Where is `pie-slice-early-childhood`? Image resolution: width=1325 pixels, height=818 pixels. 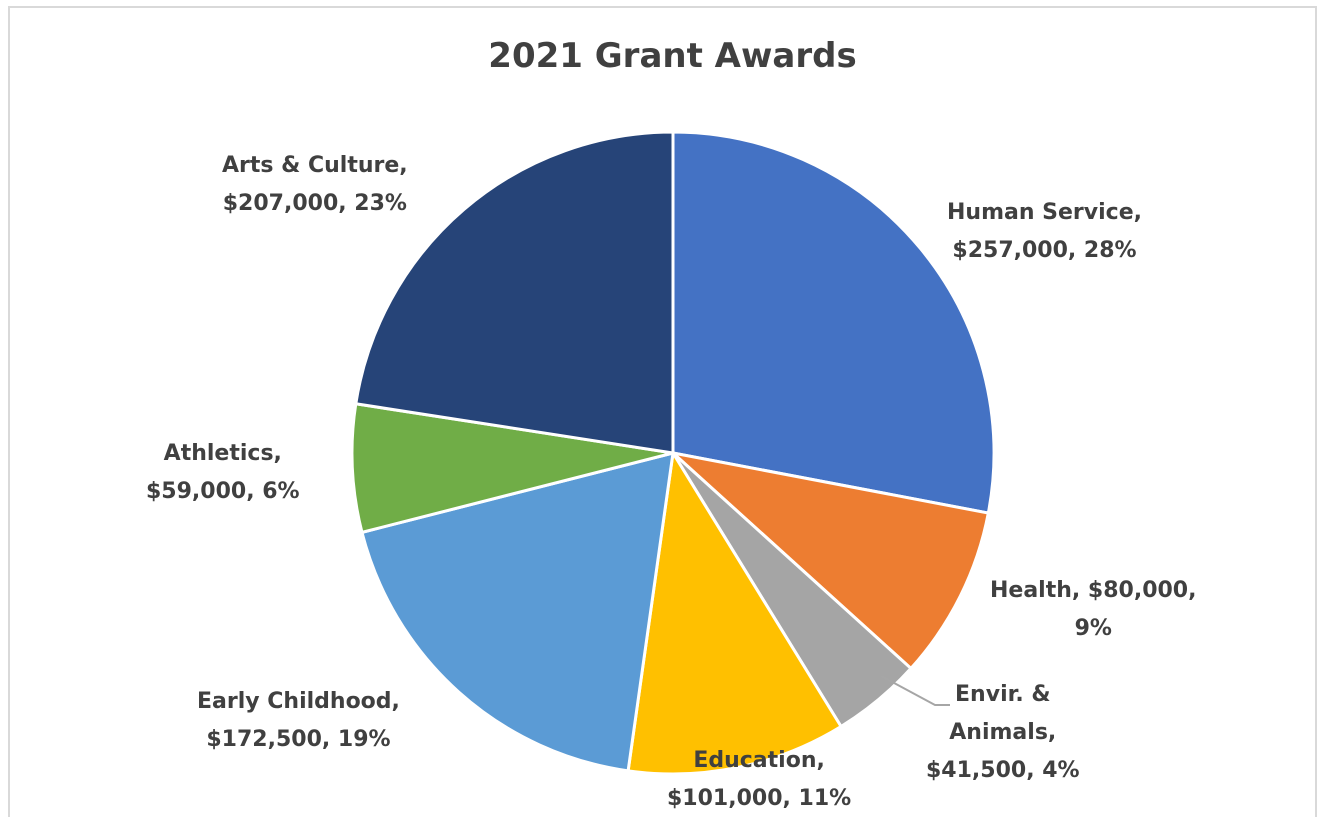 pie-slice-early-childhood is located at coordinates (517, 612).